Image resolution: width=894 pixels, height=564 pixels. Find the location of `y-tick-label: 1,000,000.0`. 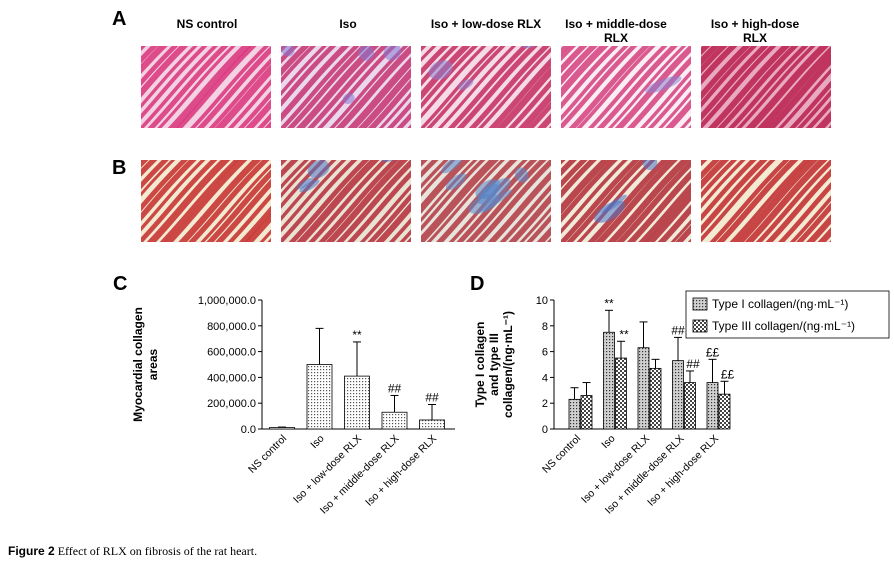

y-tick-label: 1,000,000.0 is located at coordinates (227, 301).